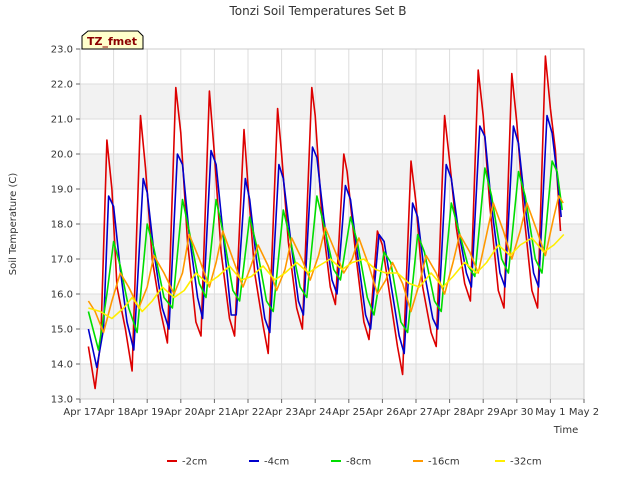  Describe the element at coordinates (276, 462) in the screenshot. I see `legend-label: -4cm` at that location.